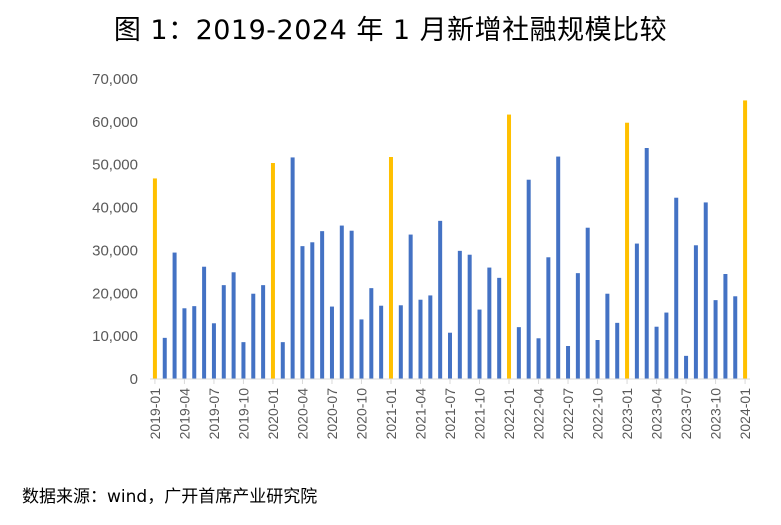  What do you see at coordinates (302, 414) in the screenshot?
I see `x-tick-label: 2020-04` at bounding box center [302, 414].